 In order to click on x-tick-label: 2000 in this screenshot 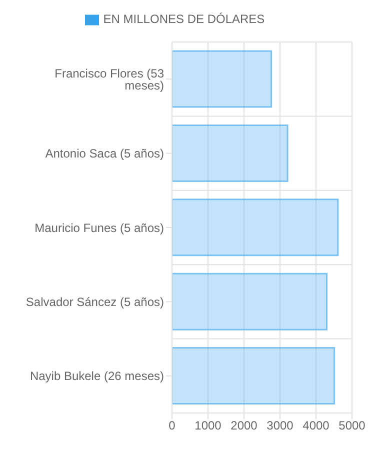, I will do `click(244, 425)`.